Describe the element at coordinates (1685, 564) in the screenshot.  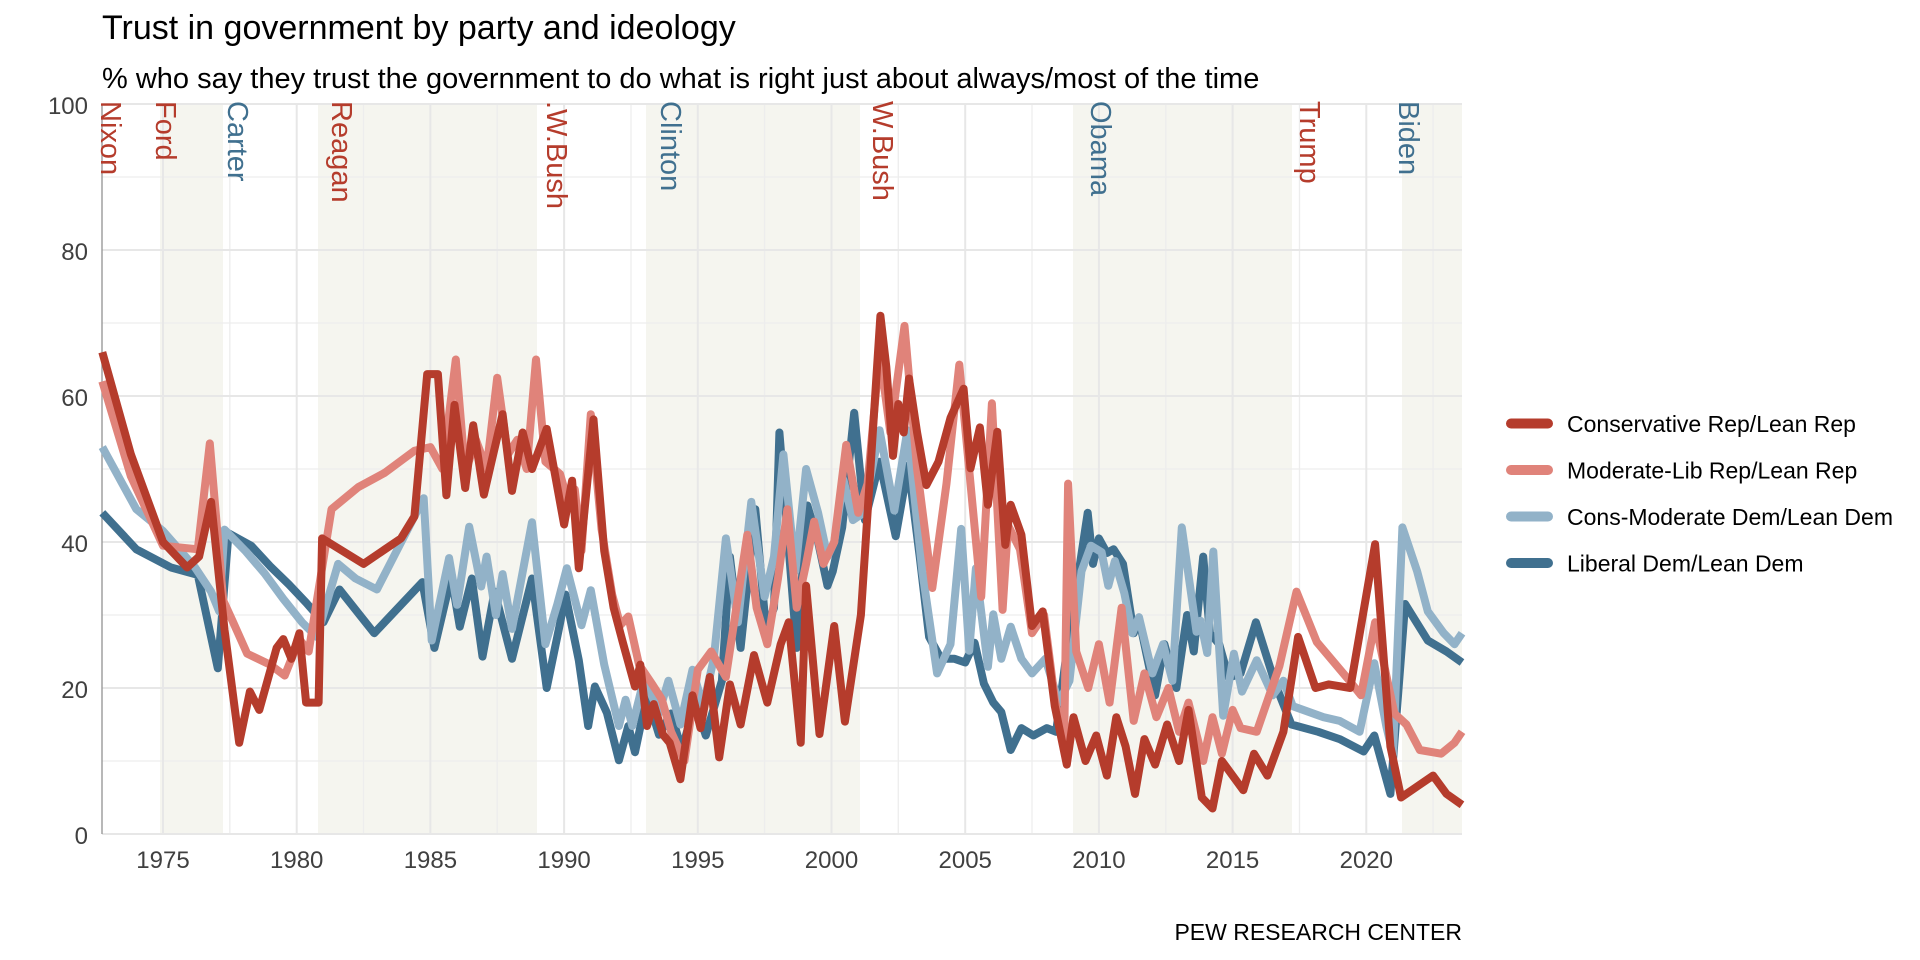
I see `svg-text: Liberal Dem/Lean Dem` at that location.